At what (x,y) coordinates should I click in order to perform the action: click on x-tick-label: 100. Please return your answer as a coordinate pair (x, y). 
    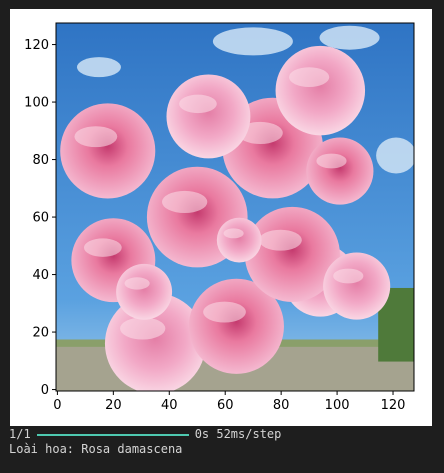
    Looking at the image, I should click on (337, 405).